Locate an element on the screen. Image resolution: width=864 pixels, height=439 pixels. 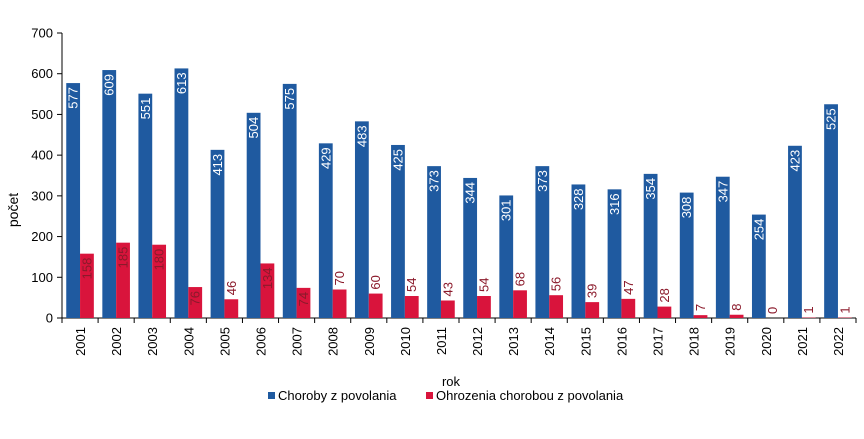
data-label: 47 is located at coordinates (628, 287).